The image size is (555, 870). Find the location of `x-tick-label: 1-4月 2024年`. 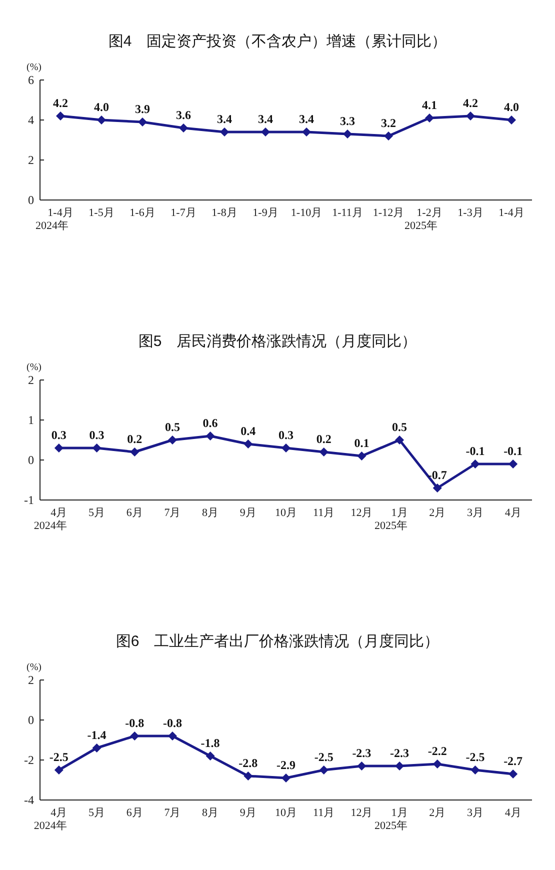

x-tick-label: 1-4月 2024年 is located at coordinates (55, 219).